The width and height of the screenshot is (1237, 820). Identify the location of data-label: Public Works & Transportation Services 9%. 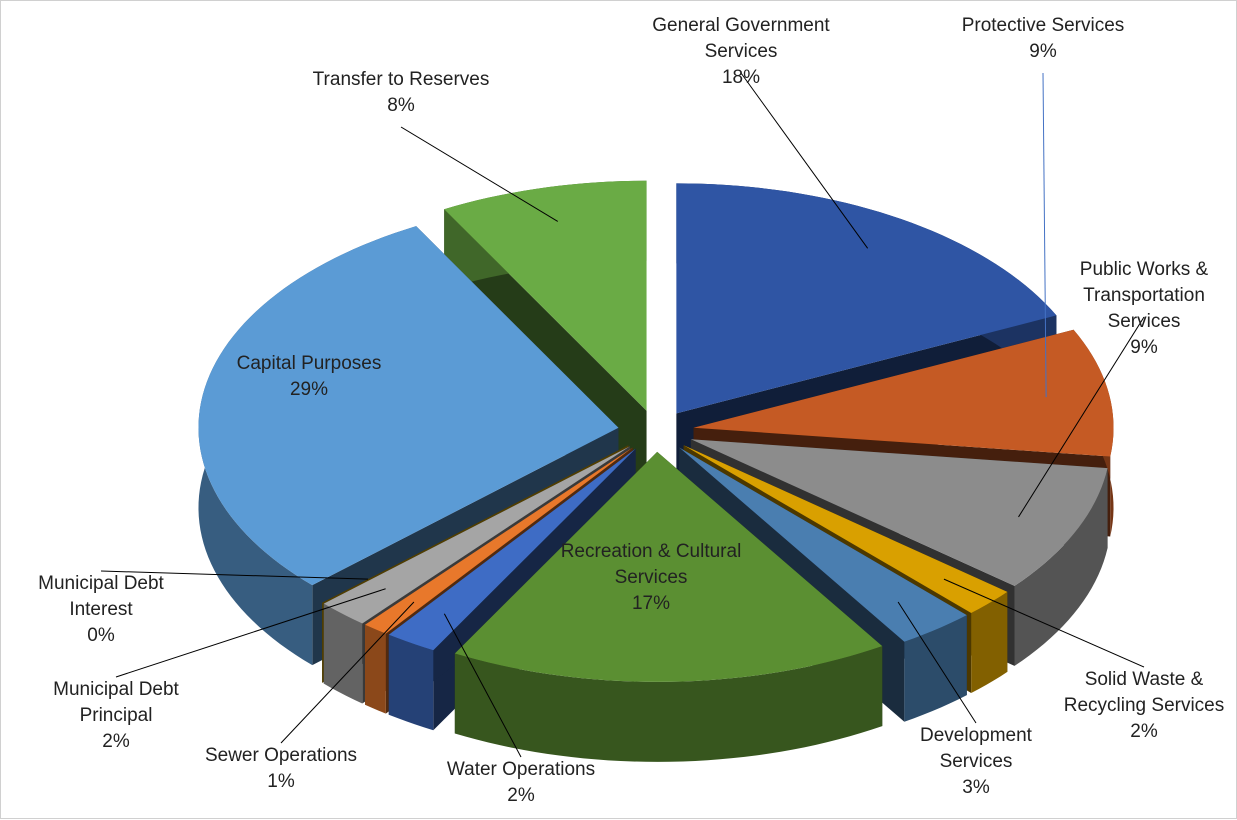
(1144, 309).